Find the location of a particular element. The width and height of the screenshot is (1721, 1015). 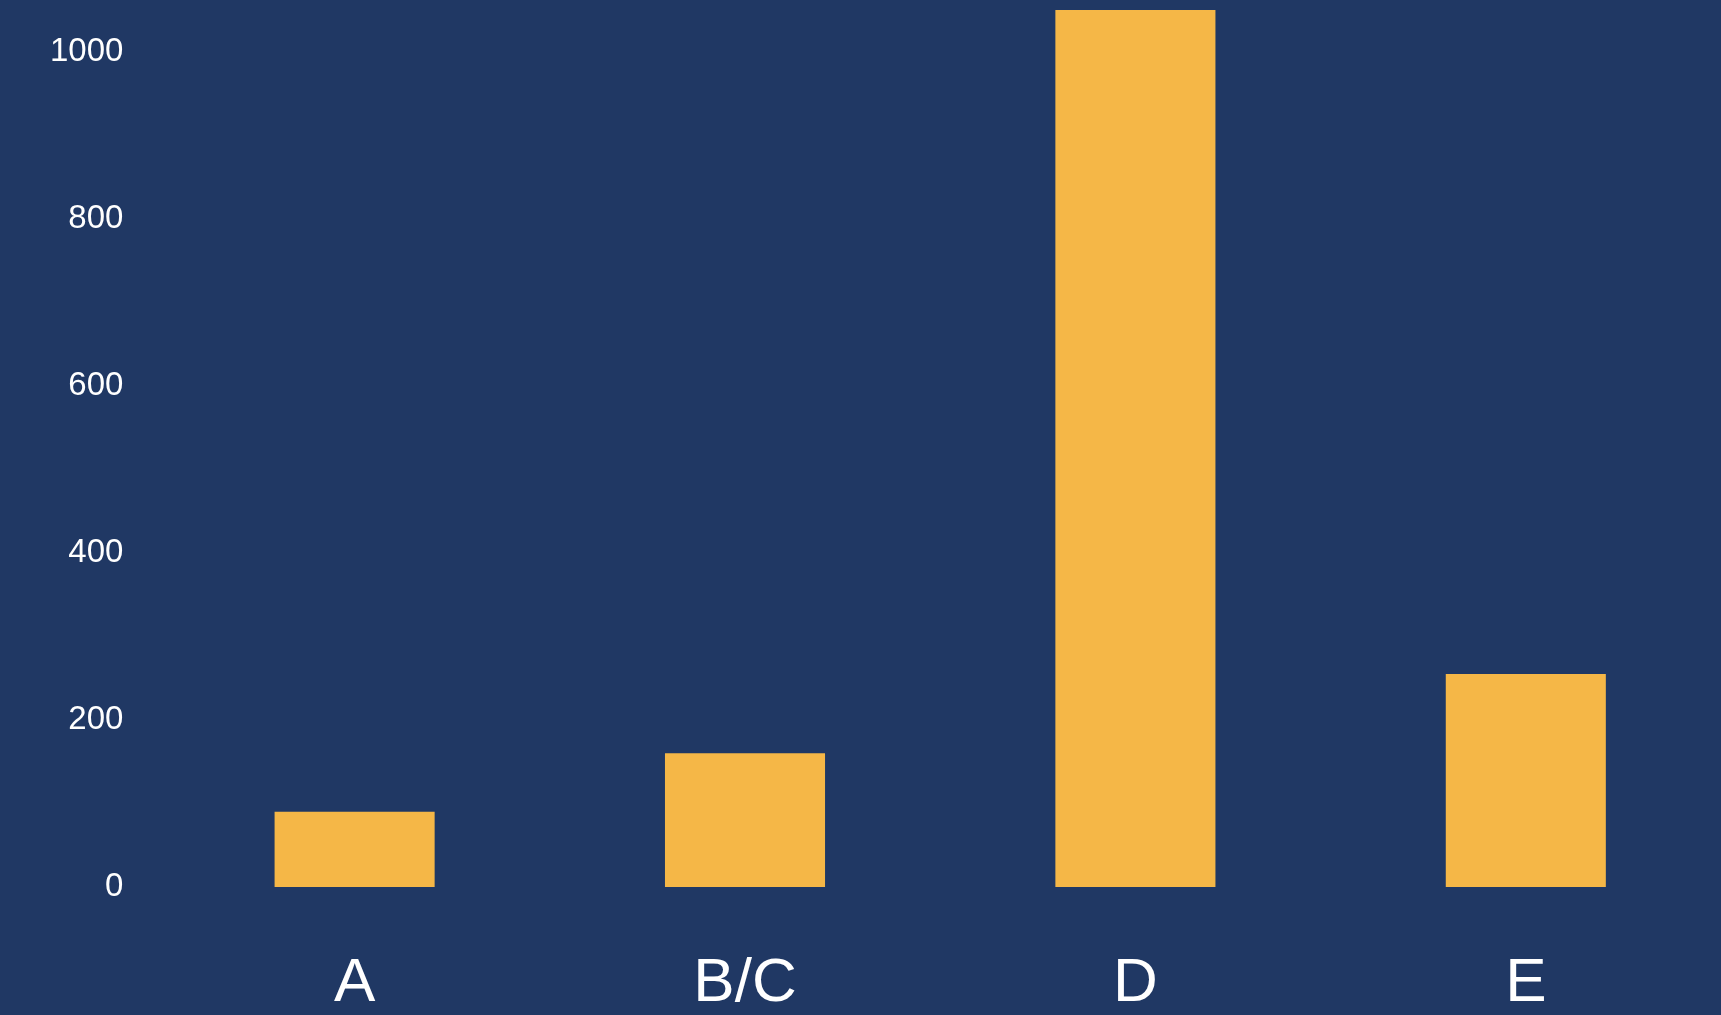

y-tick-label: 800 is located at coordinates (96, 216).